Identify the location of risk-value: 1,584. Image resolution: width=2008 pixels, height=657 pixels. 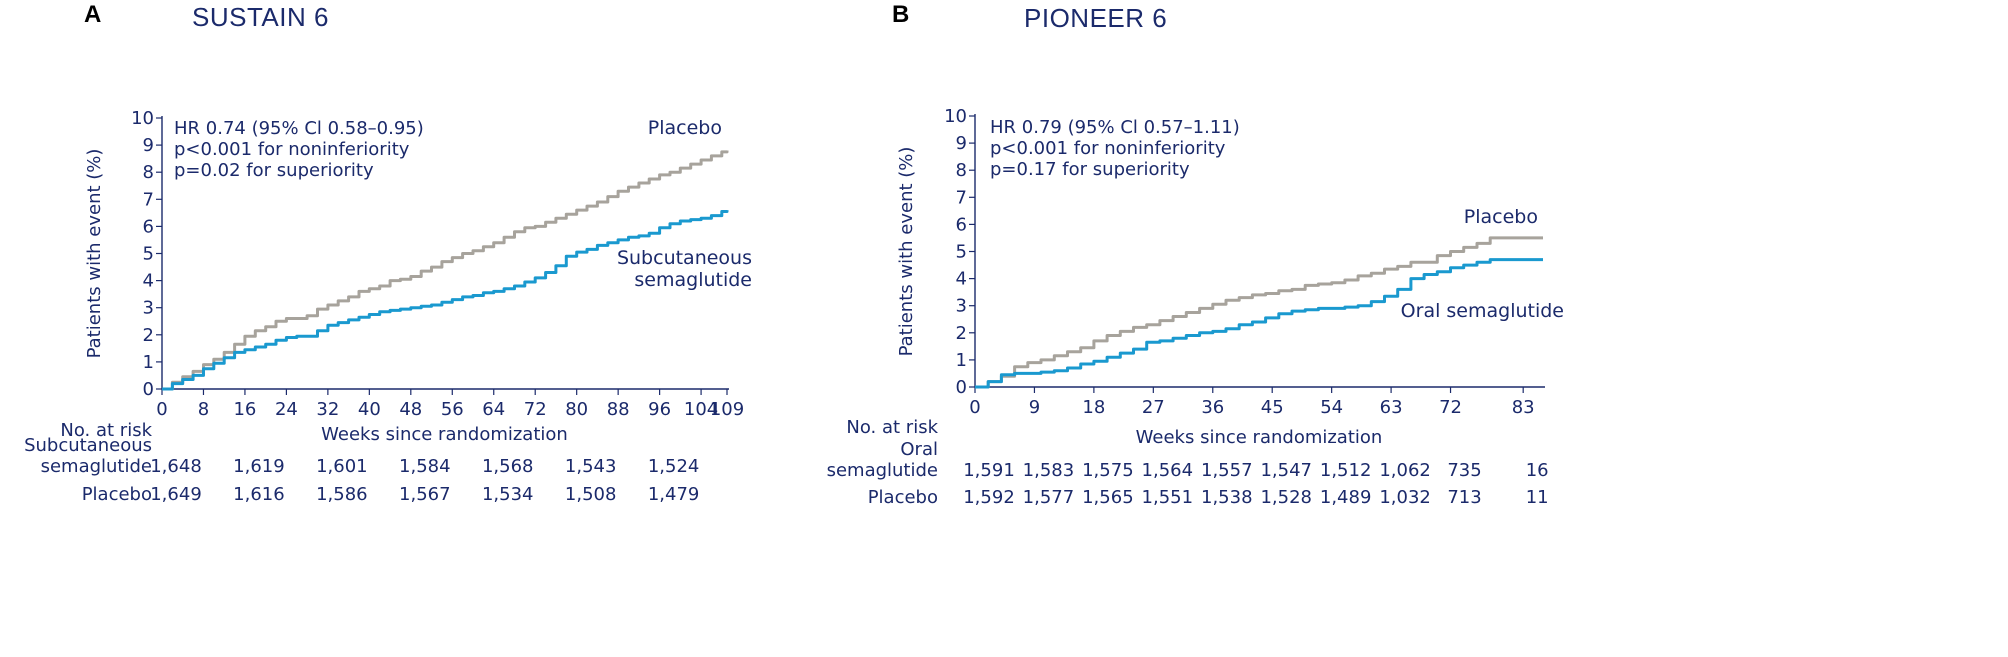
(425, 466).